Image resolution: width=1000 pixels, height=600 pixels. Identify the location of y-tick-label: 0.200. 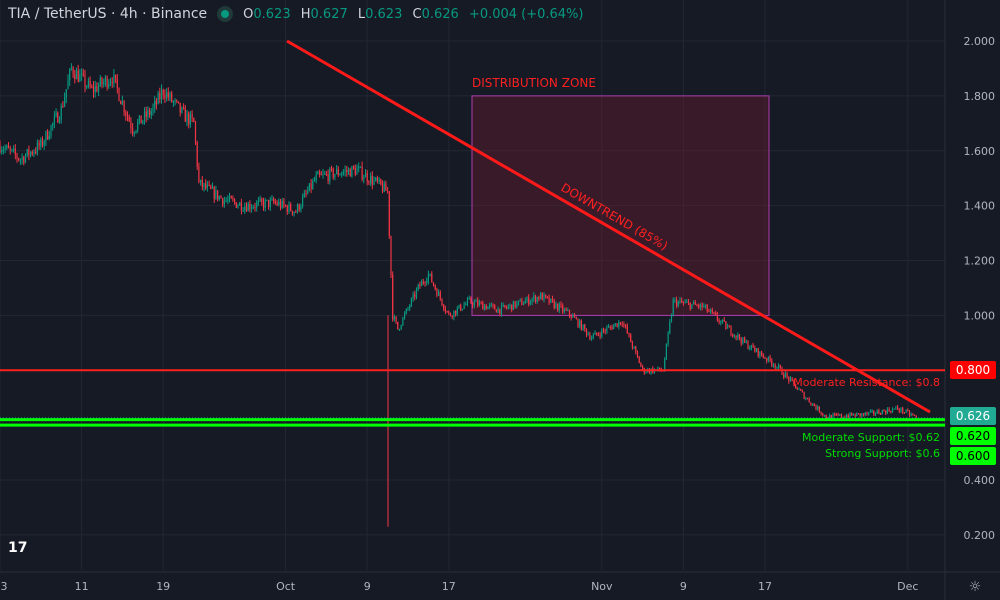
(980, 535).